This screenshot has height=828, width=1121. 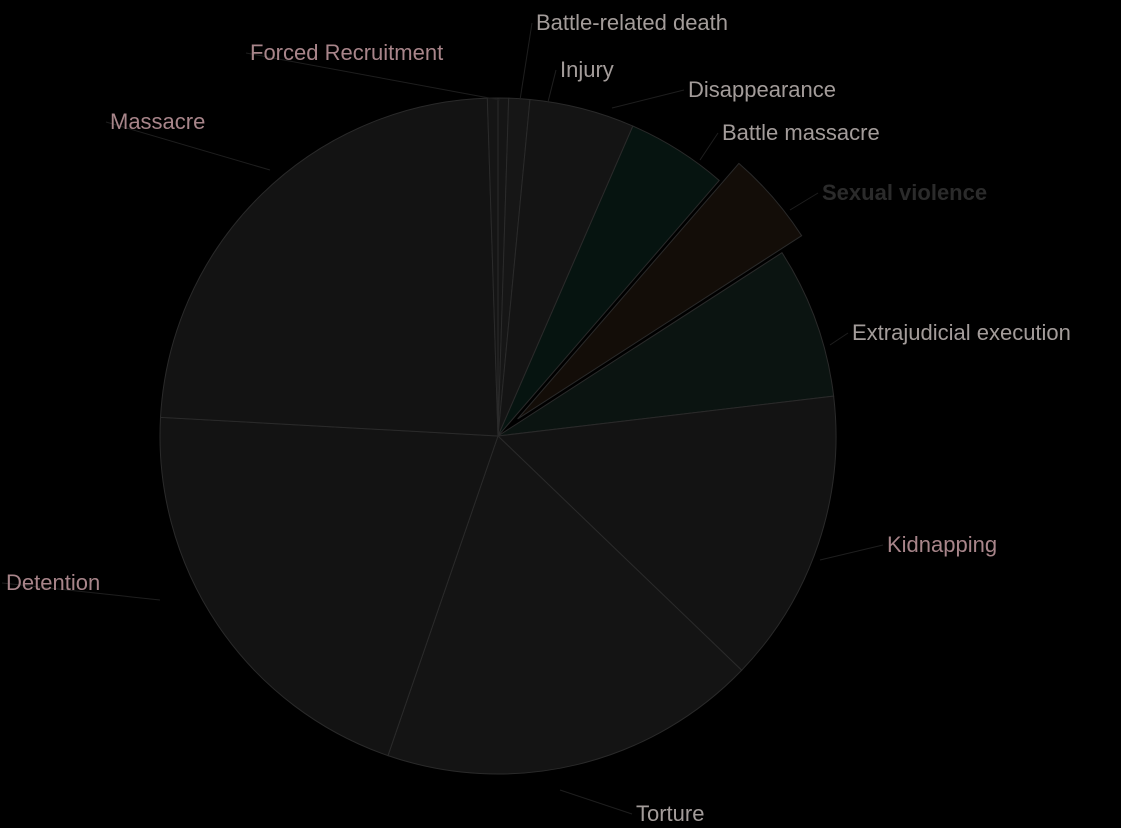 What do you see at coordinates (188, 146) in the screenshot?
I see `leader-line-massacre` at bounding box center [188, 146].